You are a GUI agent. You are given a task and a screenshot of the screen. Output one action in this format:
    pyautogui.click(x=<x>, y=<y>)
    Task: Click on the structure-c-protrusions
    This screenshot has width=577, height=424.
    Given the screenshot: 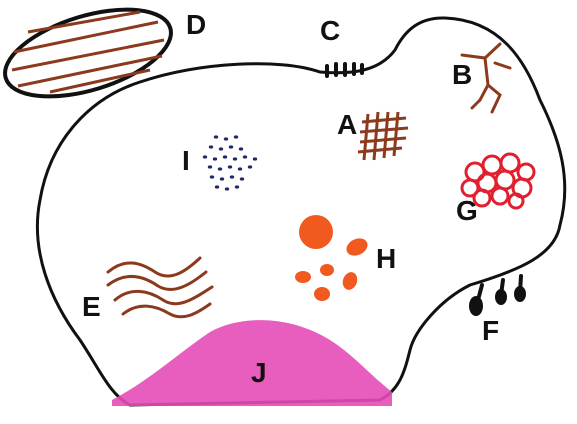 What is the action you would take?
    pyautogui.click(x=344, y=70)
    